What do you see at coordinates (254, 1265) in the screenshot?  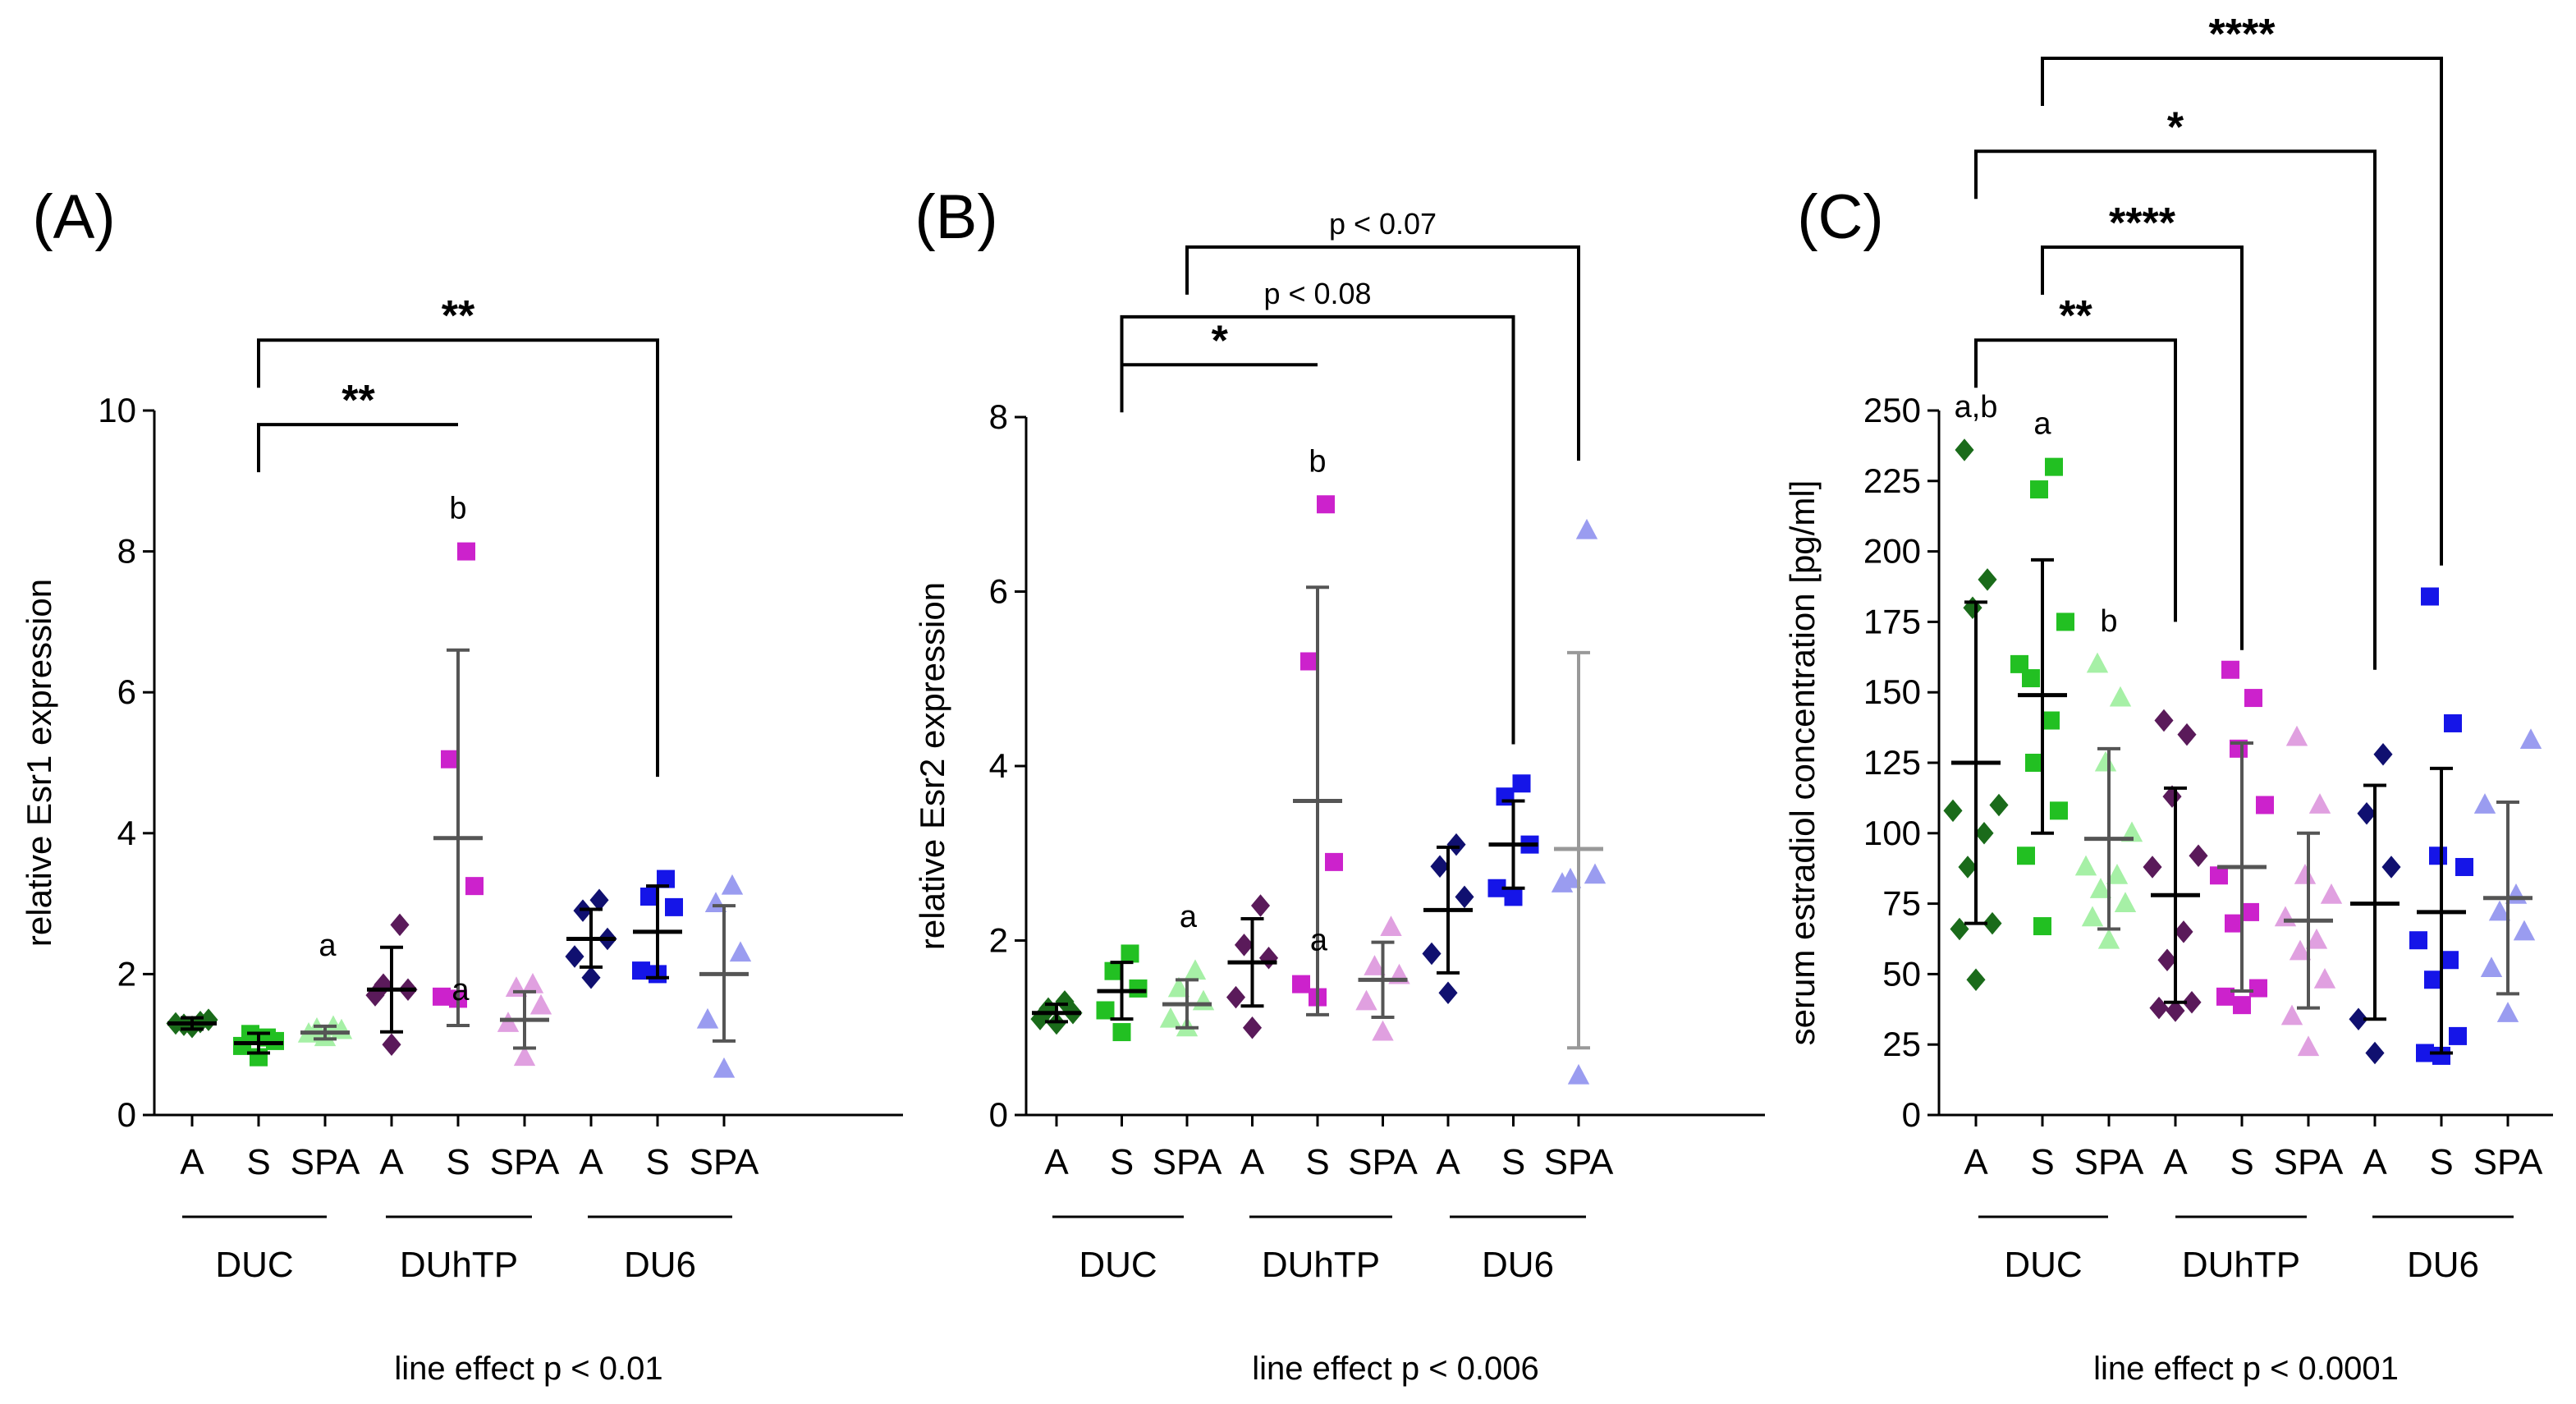 I see `group-label-0-0: DUC` at bounding box center [254, 1265].